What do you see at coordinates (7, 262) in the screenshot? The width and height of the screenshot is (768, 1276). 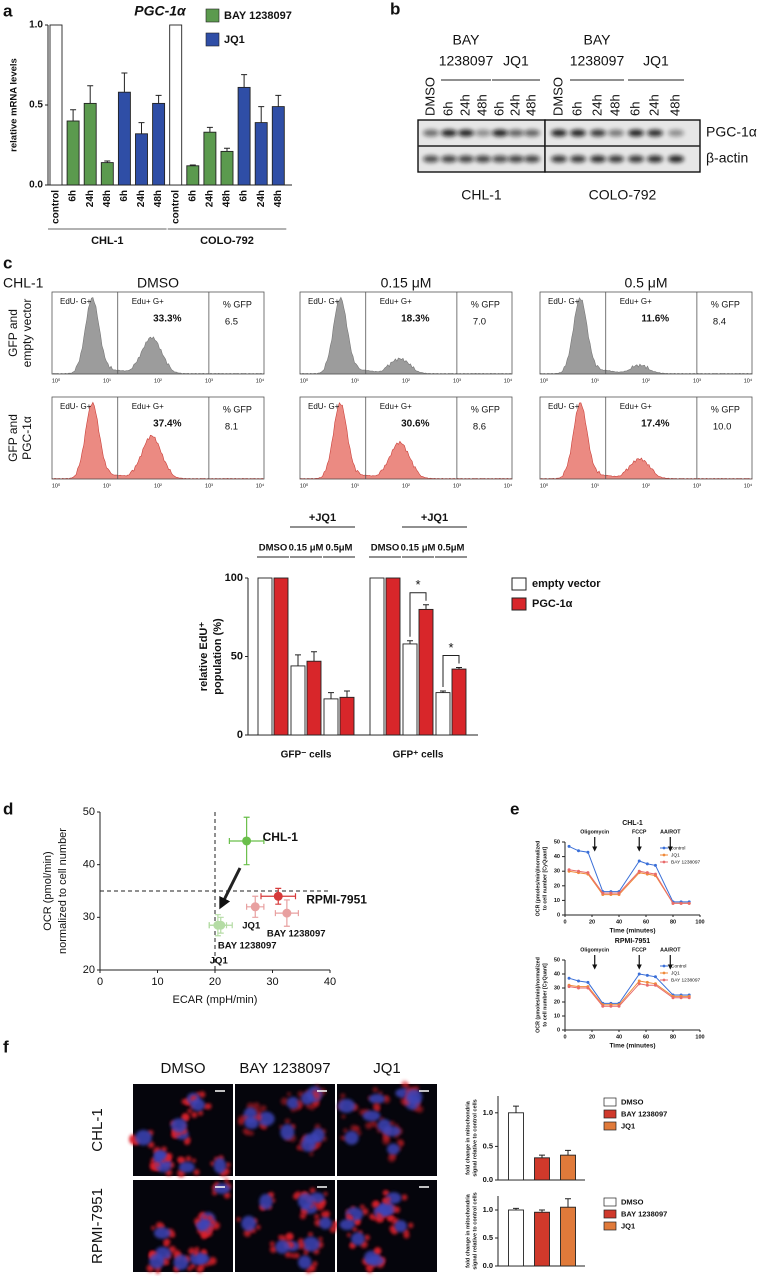 I see `panel-letter: c` at bounding box center [7, 262].